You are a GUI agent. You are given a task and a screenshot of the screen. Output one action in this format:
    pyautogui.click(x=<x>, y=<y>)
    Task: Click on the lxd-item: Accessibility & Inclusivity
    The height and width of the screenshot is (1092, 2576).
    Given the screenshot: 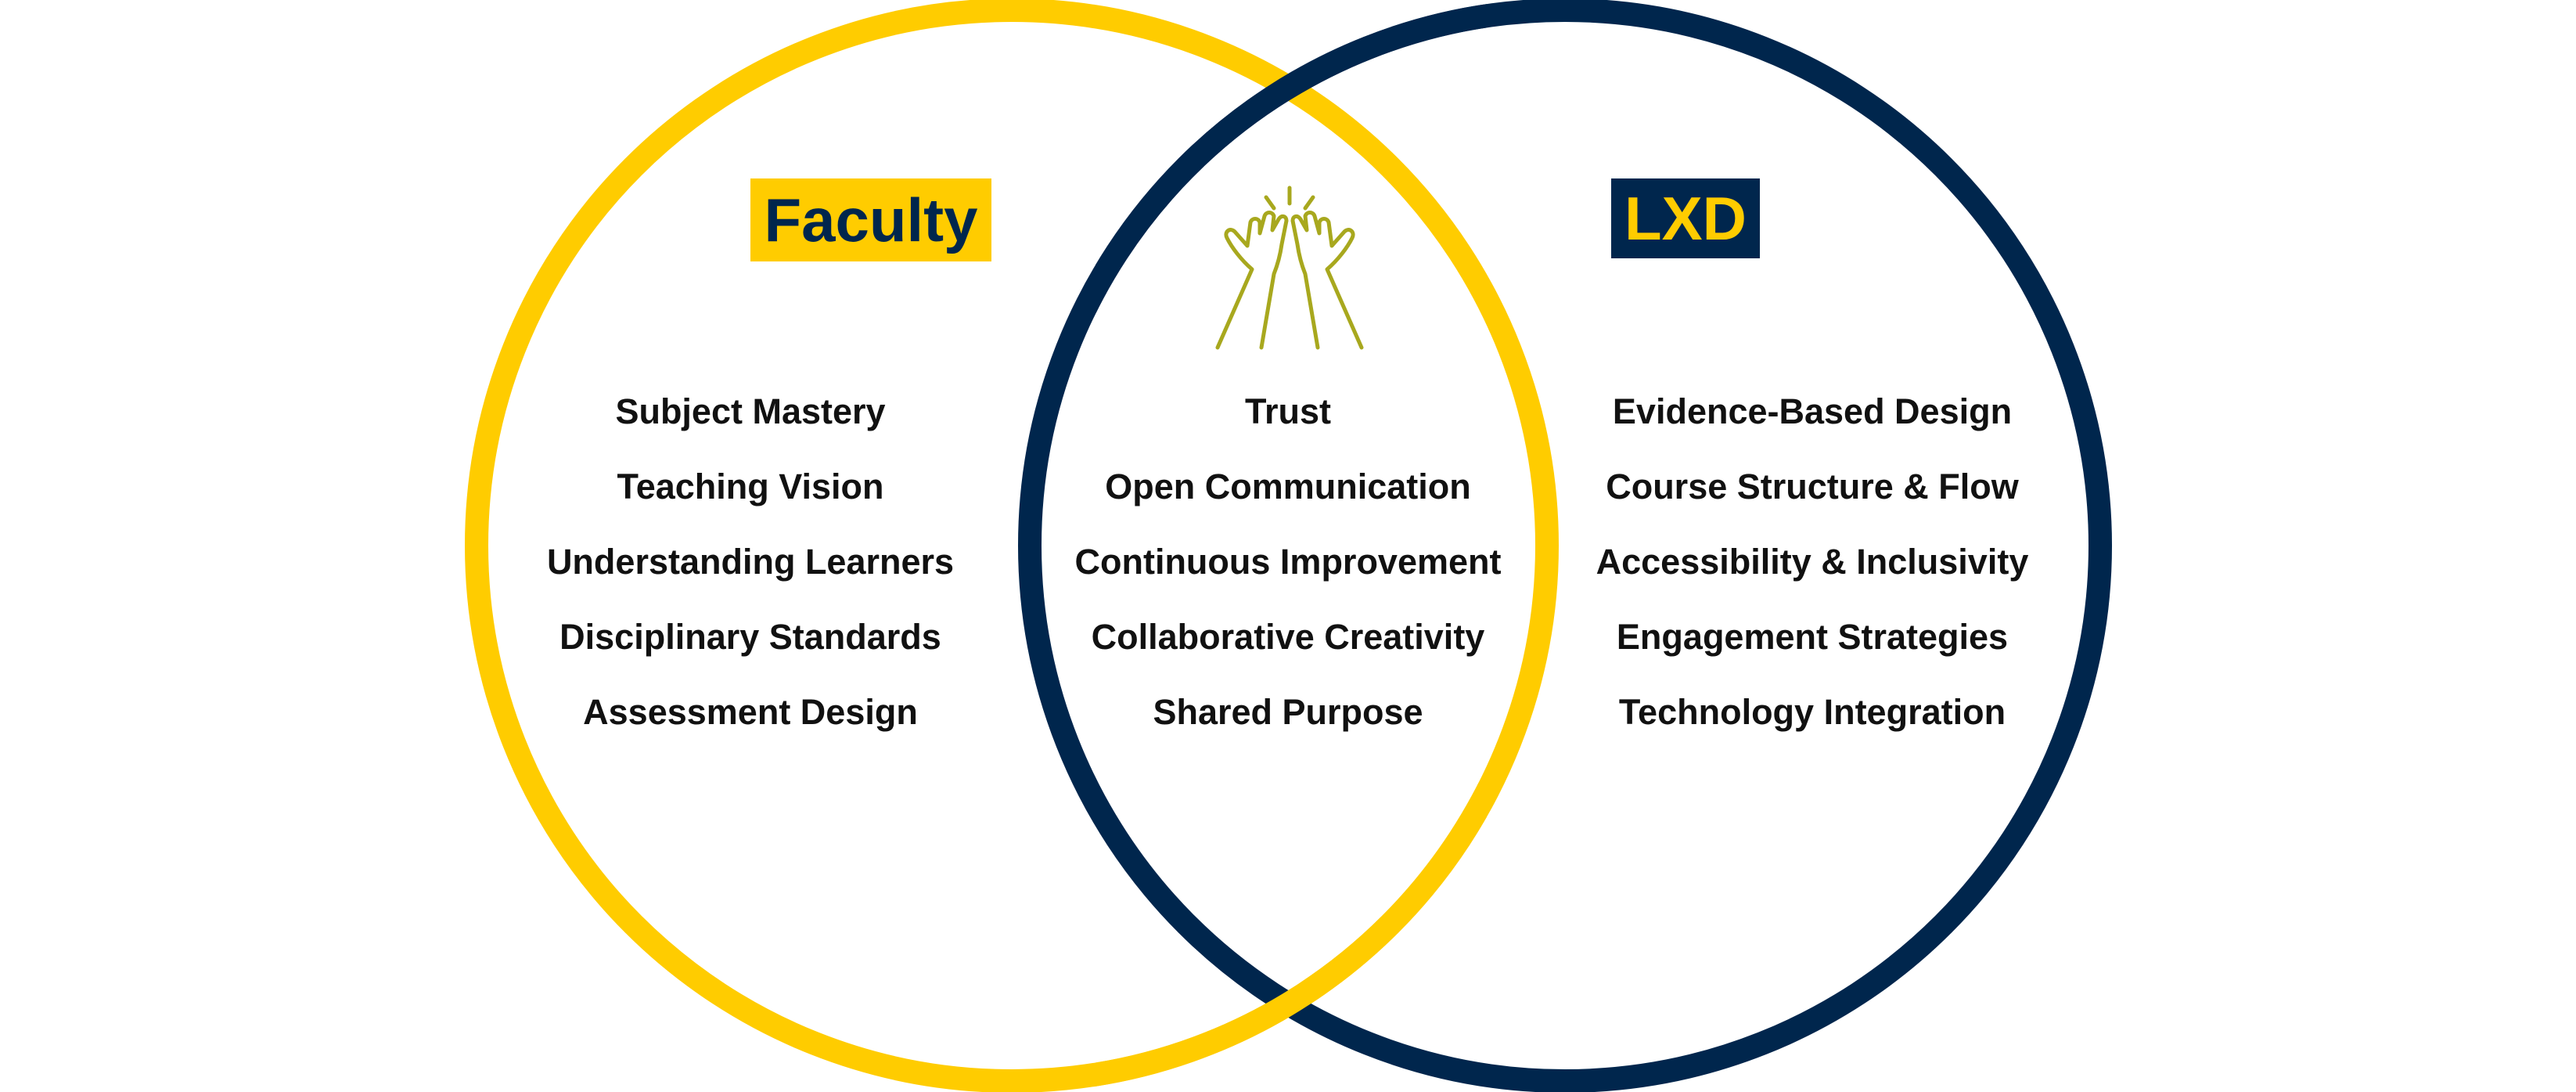 What is the action you would take?
    pyautogui.click(x=1813, y=562)
    